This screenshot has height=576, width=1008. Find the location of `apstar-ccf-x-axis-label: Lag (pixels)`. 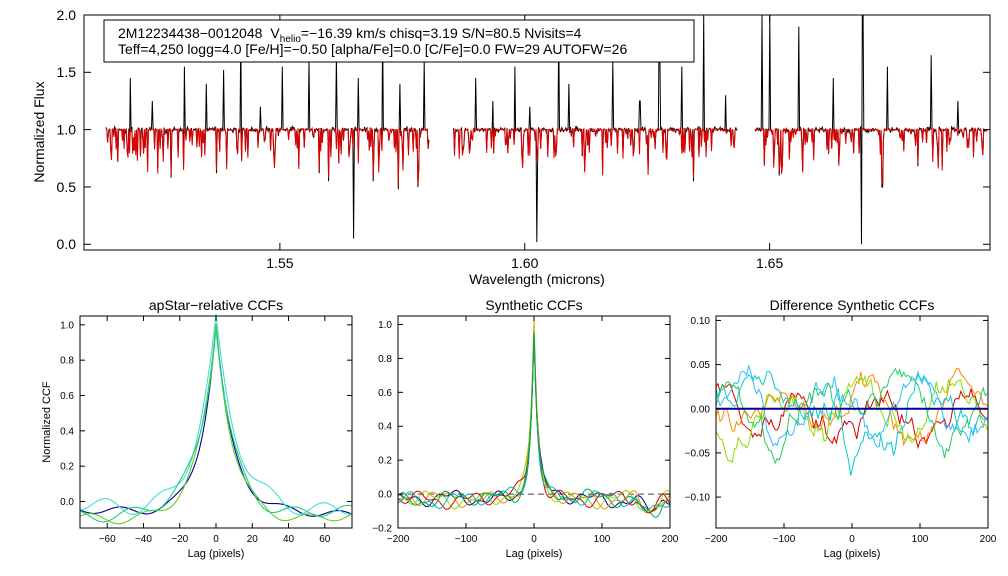

apstar-ccf-x-axis-label: Lag (pixels) is located at coordinates (216, 554).